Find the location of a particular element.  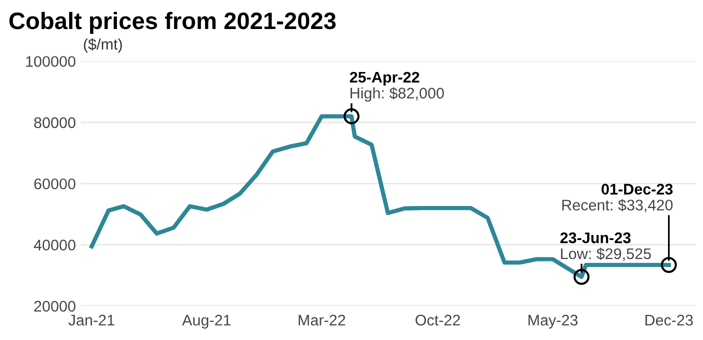

x-tick-label: Jan-21 is located at coordinates (91, 320).